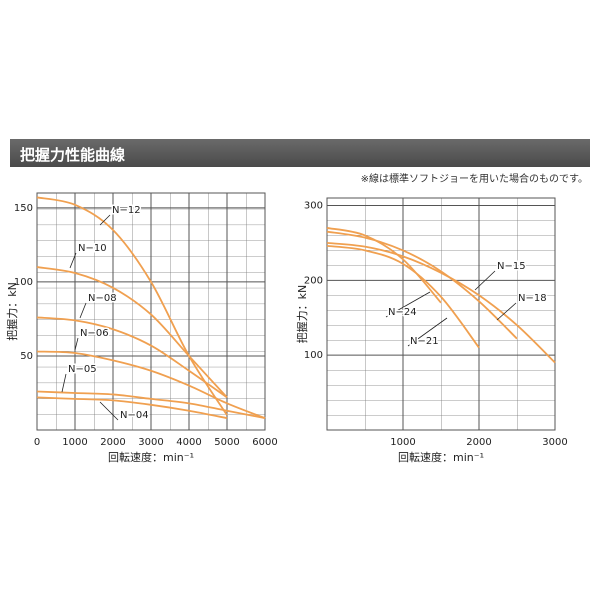  I want to click on legend-label: N−18, so click(532, 298).